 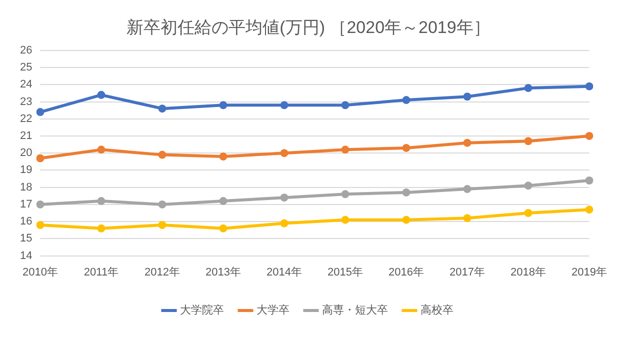 I want to click on x-tick-label: 2014年, so click(x=284, y=272).